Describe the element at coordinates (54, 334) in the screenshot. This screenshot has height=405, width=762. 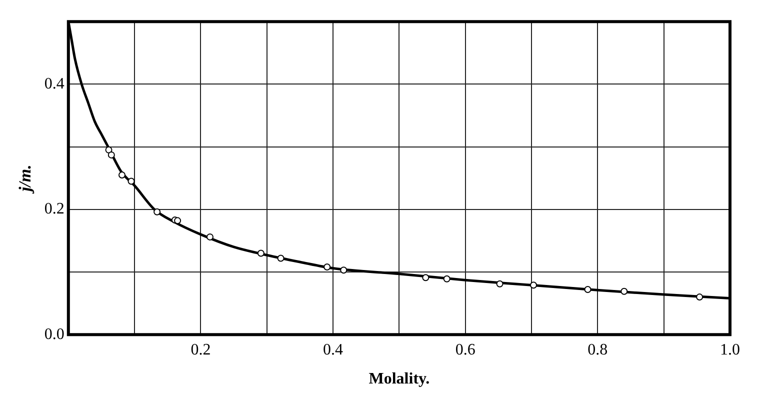
I see `y-tick-label: 0.0` at that location.